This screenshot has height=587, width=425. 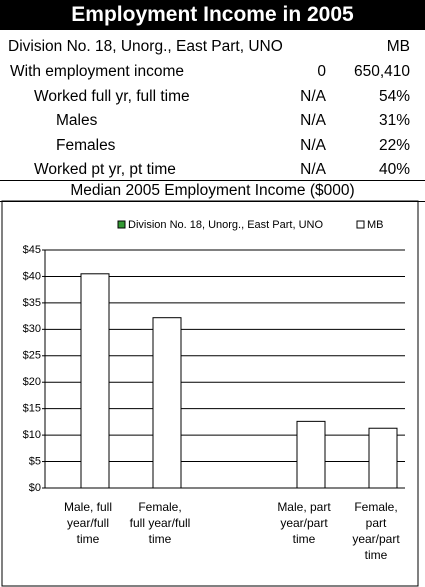 What do you see at coordinates (35, 488) in the screenshot?
I see `y-tick-label: $0` at bounding box center [35, 488].